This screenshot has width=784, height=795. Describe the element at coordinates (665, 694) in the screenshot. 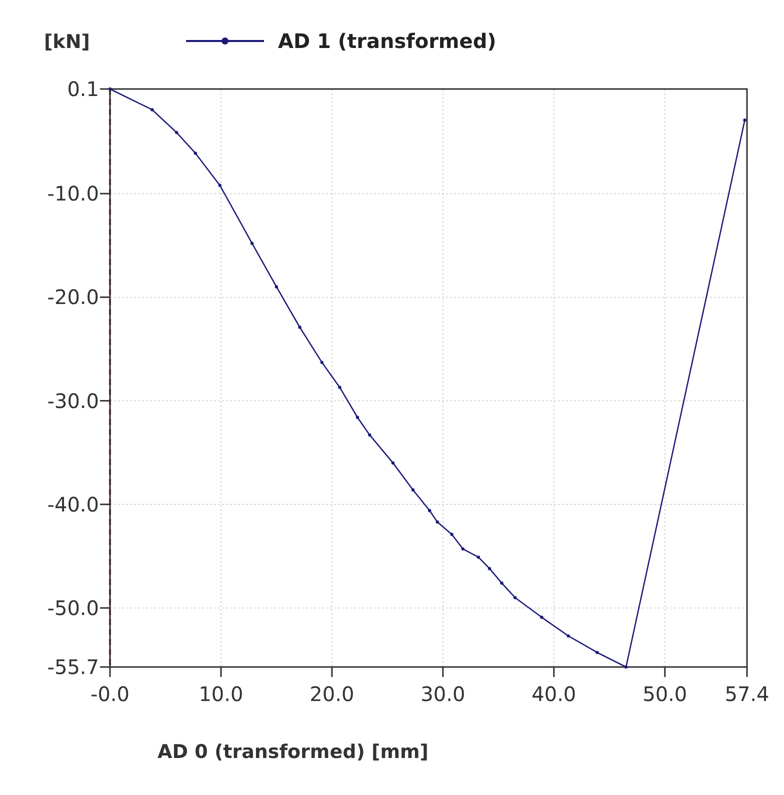

I see `x-tick-label: 50.0` at that location.